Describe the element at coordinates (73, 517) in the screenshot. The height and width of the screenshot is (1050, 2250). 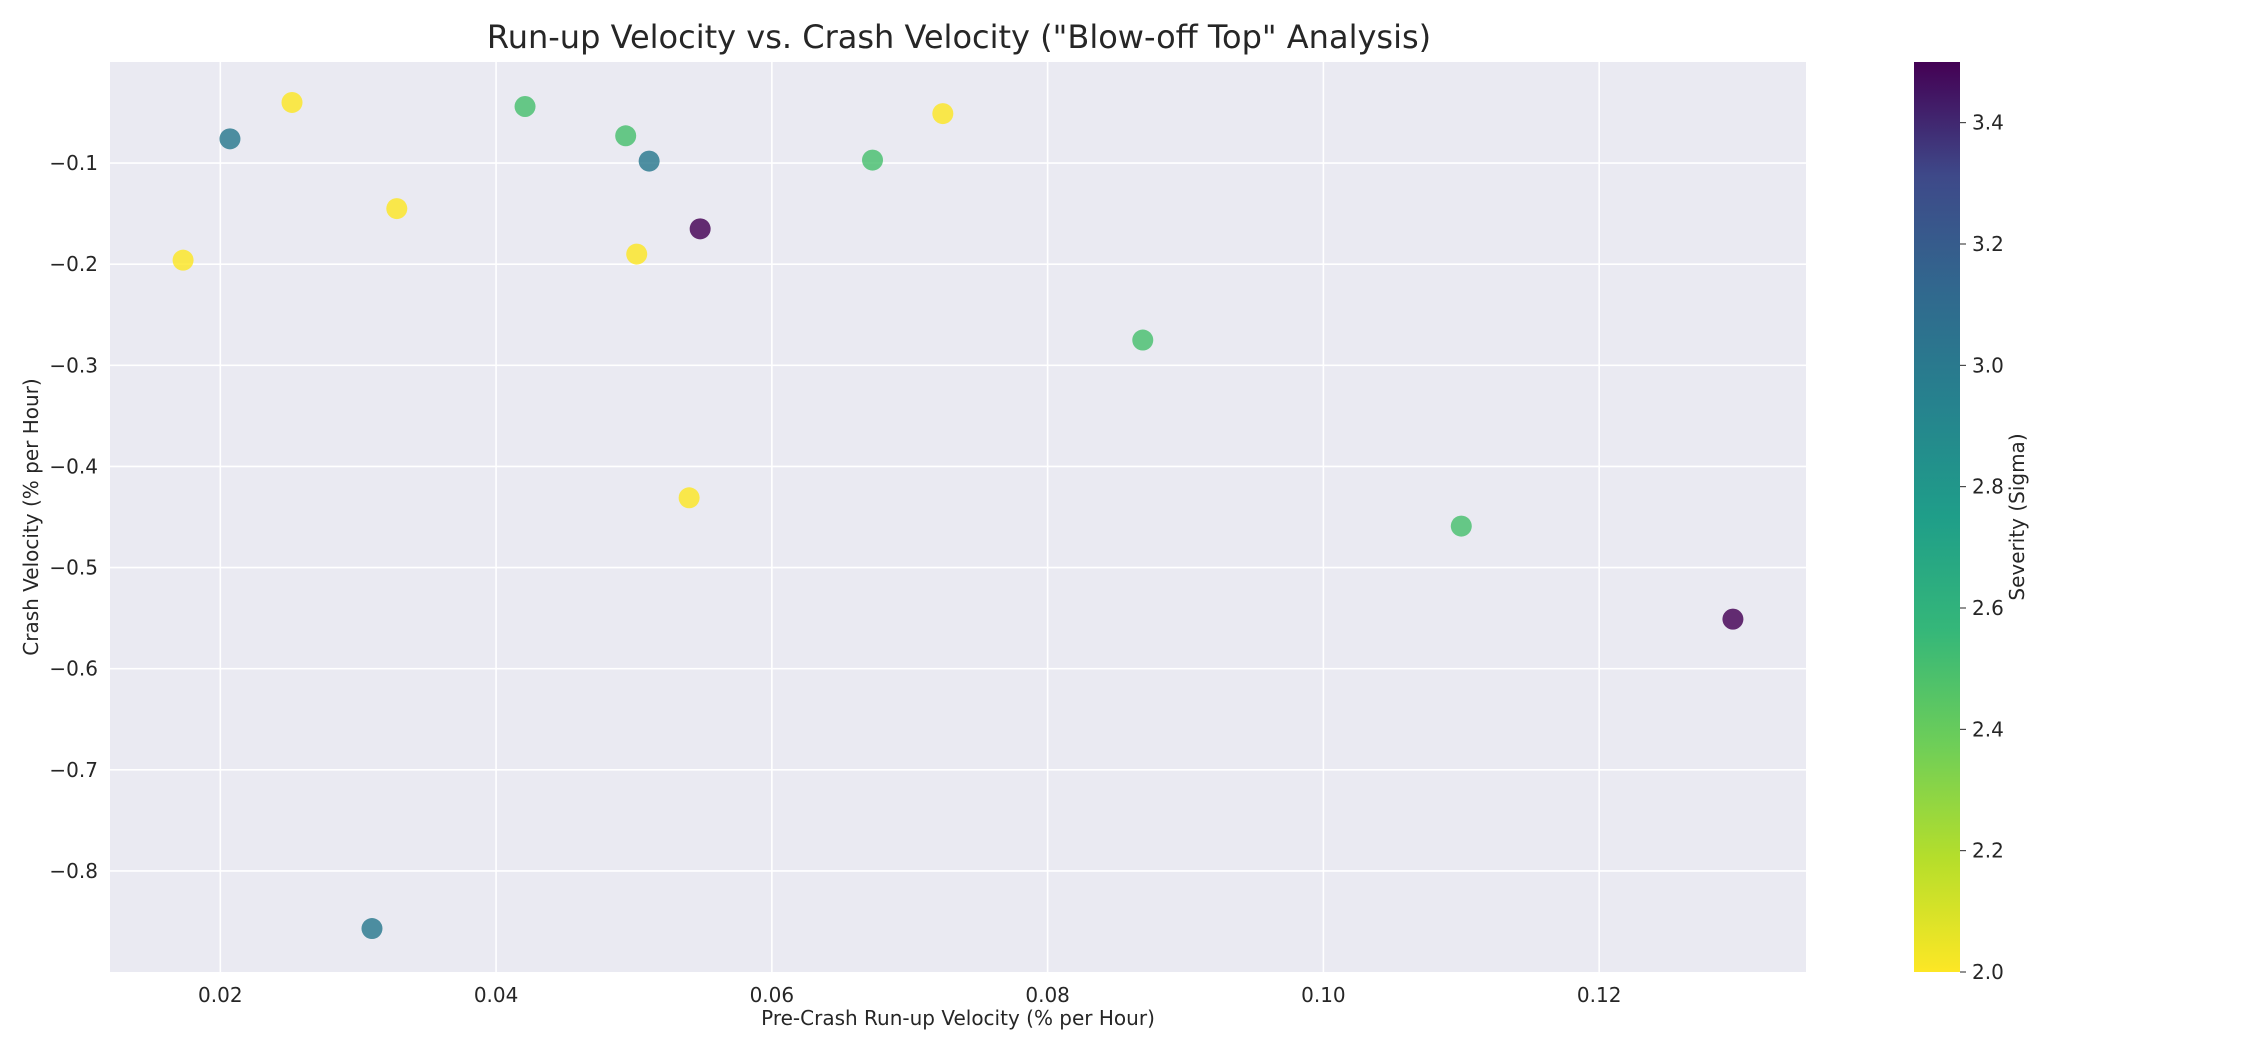
I see `y-tick-labels: −0.1 −0.2 −0.3 −0.4 −0.5 −0.6 −0.7 −0.8` at that location.